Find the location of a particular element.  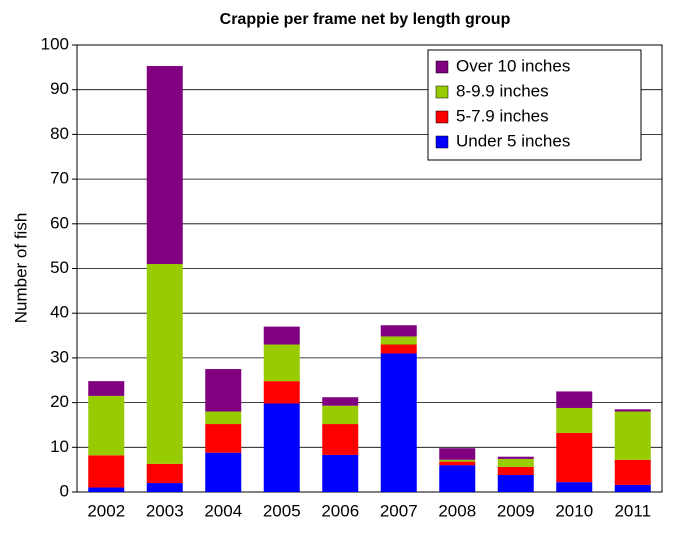

y-tick-label: 20 is located at coordinates (59, 401).